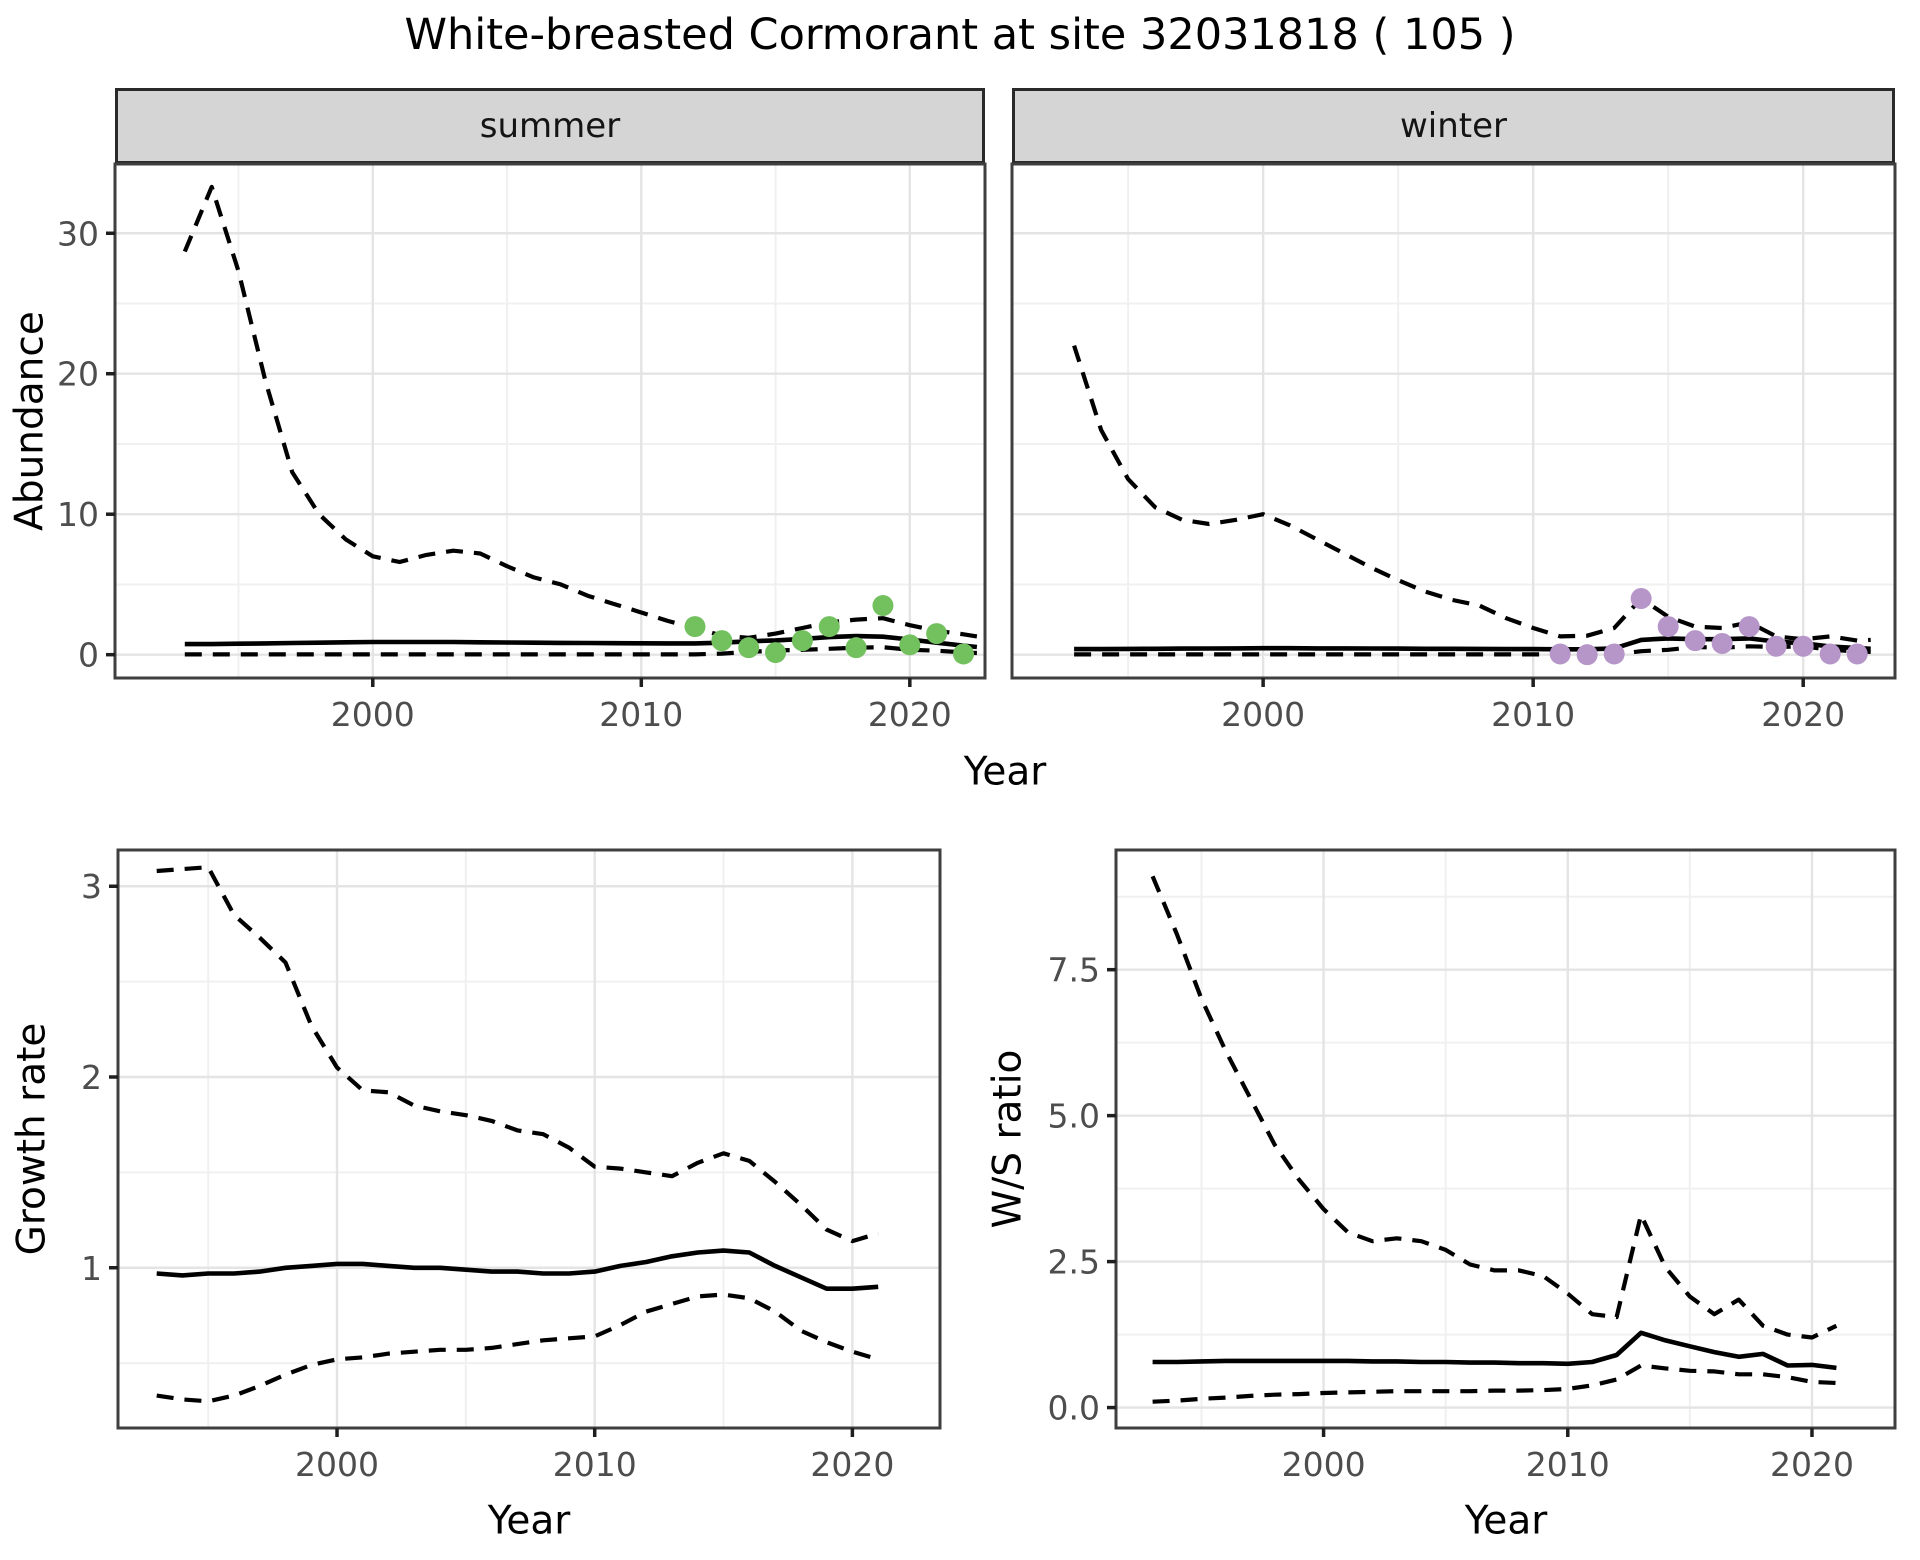 The width and height of the screenshot is (1920, 1560). Describe the element at coordinates (78, 233) in the screenshot. I see `y-tick-label: 30` at that location.